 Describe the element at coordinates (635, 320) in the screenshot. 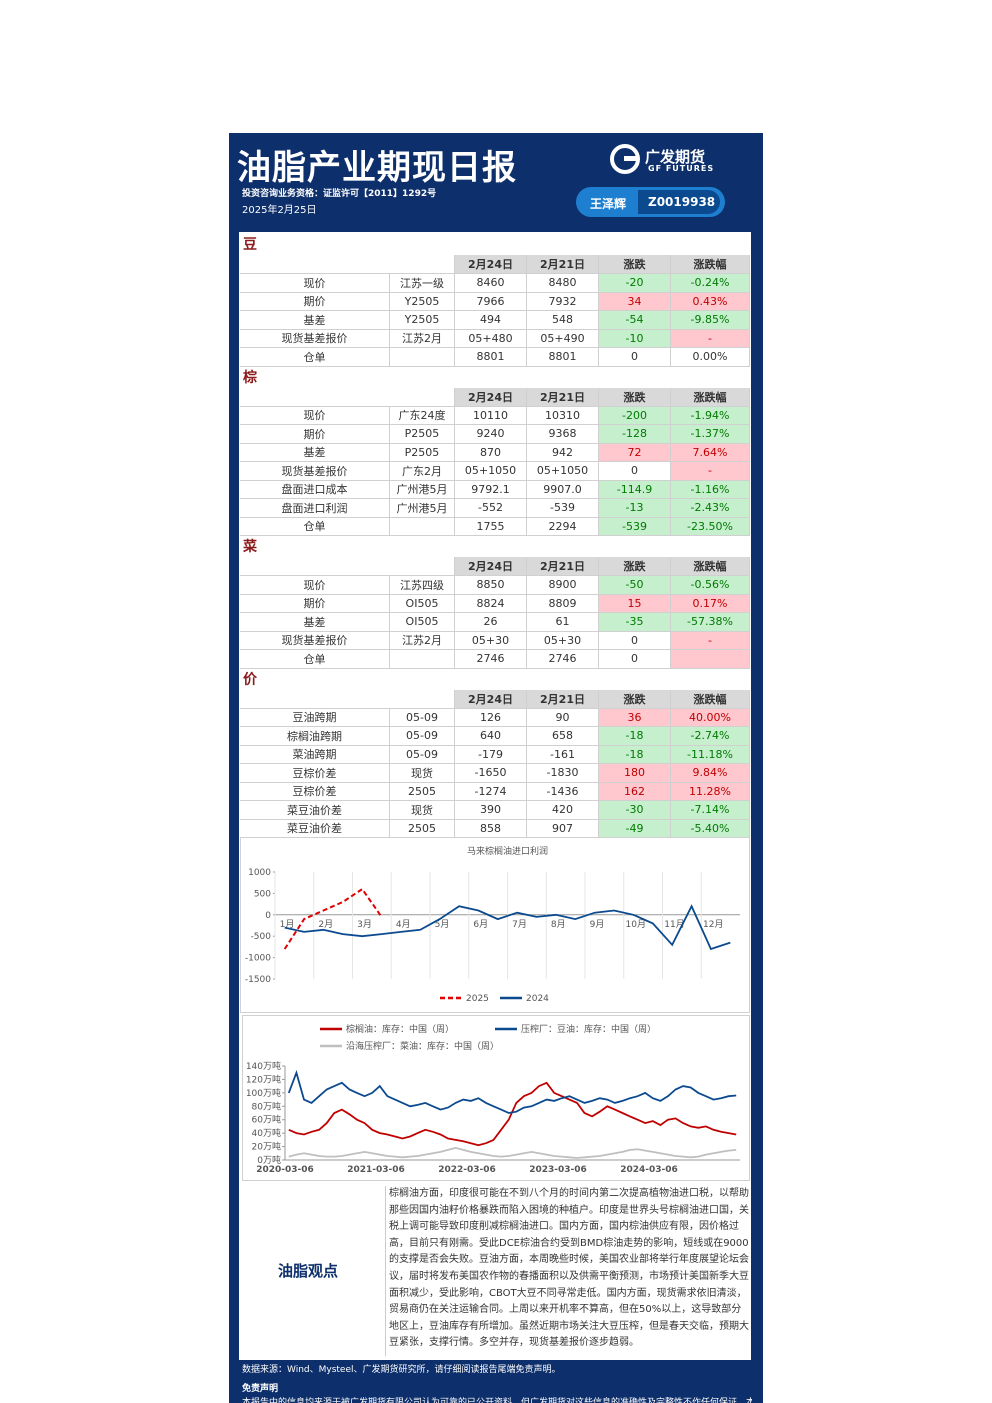

I see `cell-value: -54` at that location.